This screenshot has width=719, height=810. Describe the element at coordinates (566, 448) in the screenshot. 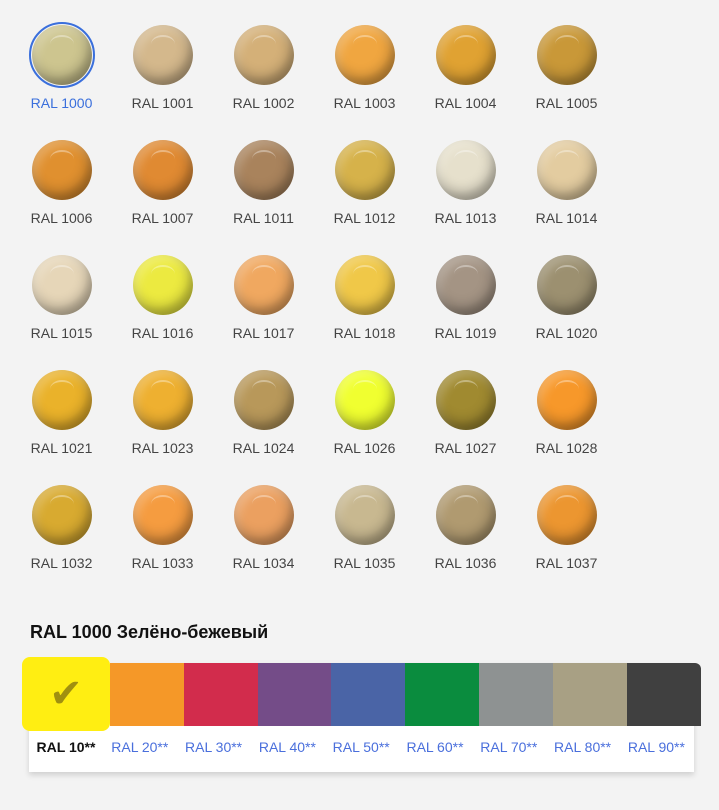

I see `color-code-label: RAL 1028` at that location.